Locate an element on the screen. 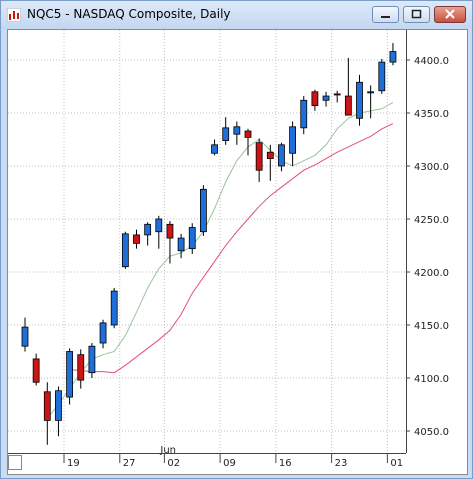 This screenshot has height=479, width=473. maximize-icon is located at coordinates (416, 14).